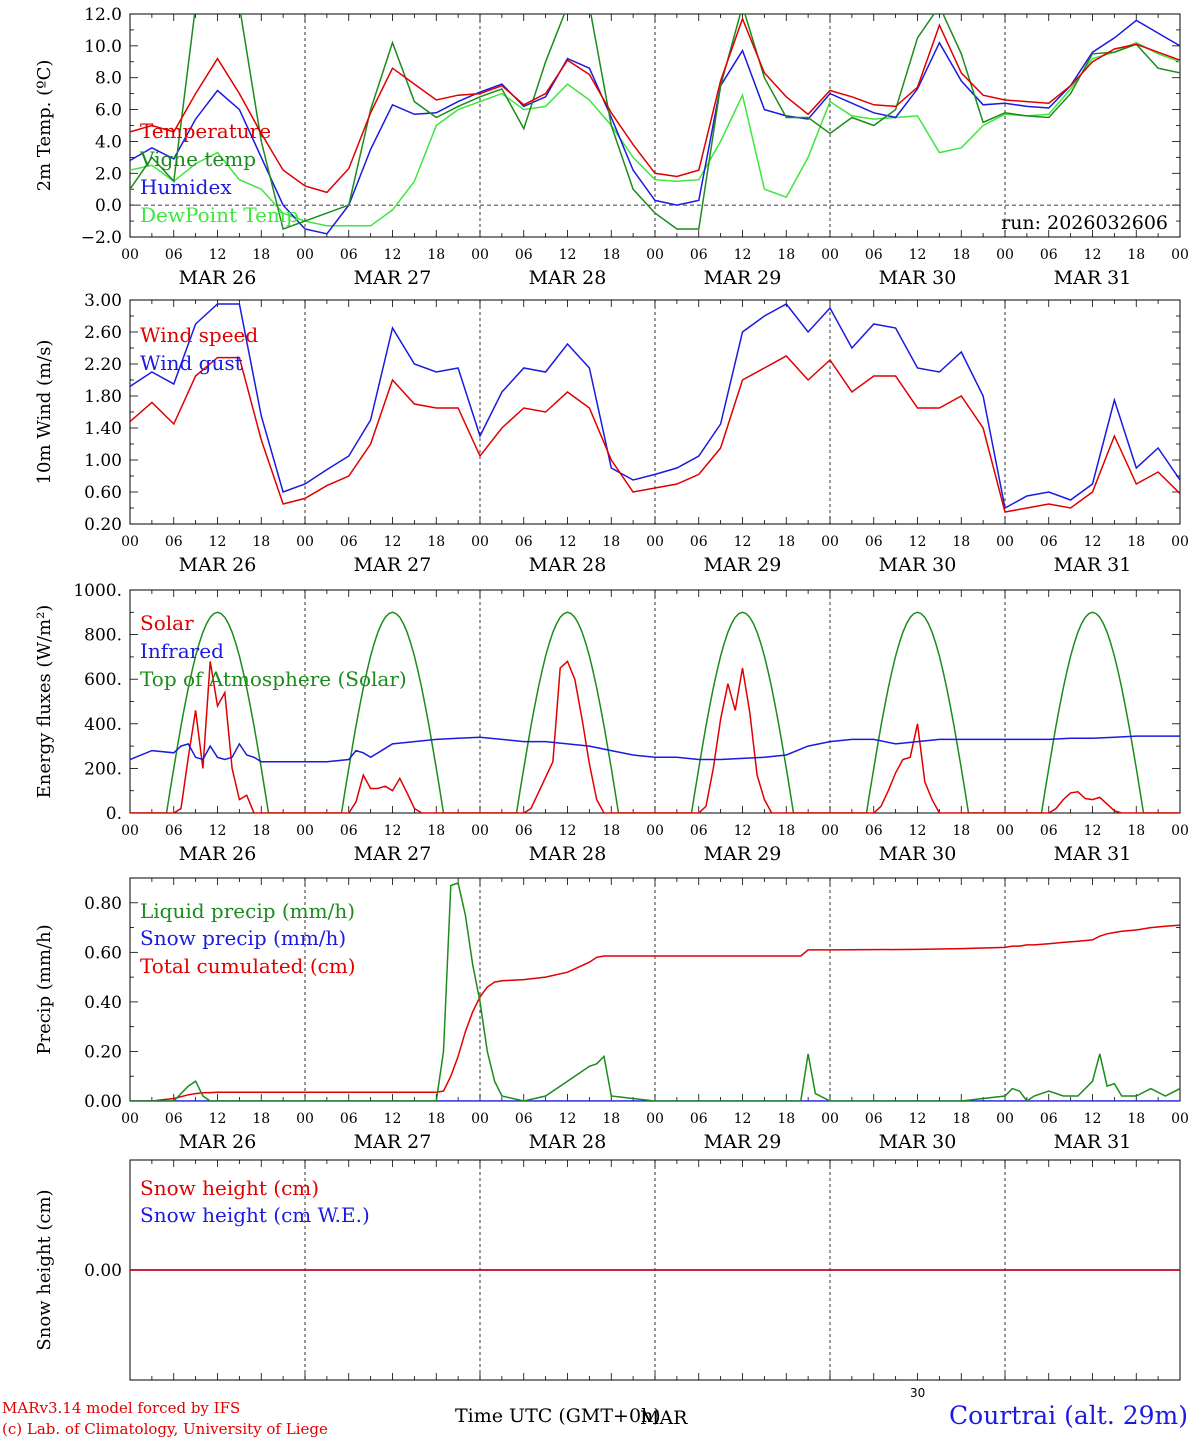 This screenshot has height=1440, width=1194. Describe the element at coordinates (103, 725) in the screenshot. I see `y-tick-label: 400.` at that location.